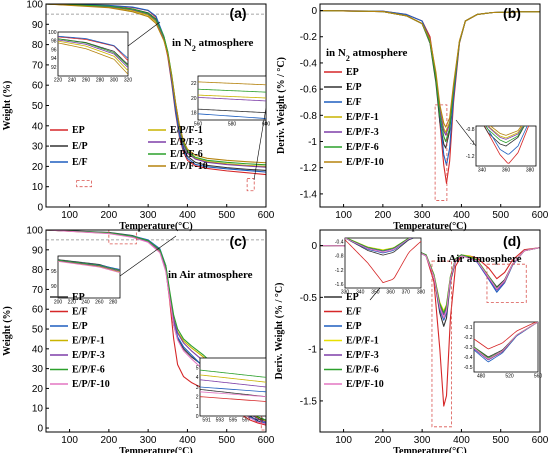 This screenshot has width=550, height=453. I want to click on inset-y-tick-label: 18, so click(194, 113).